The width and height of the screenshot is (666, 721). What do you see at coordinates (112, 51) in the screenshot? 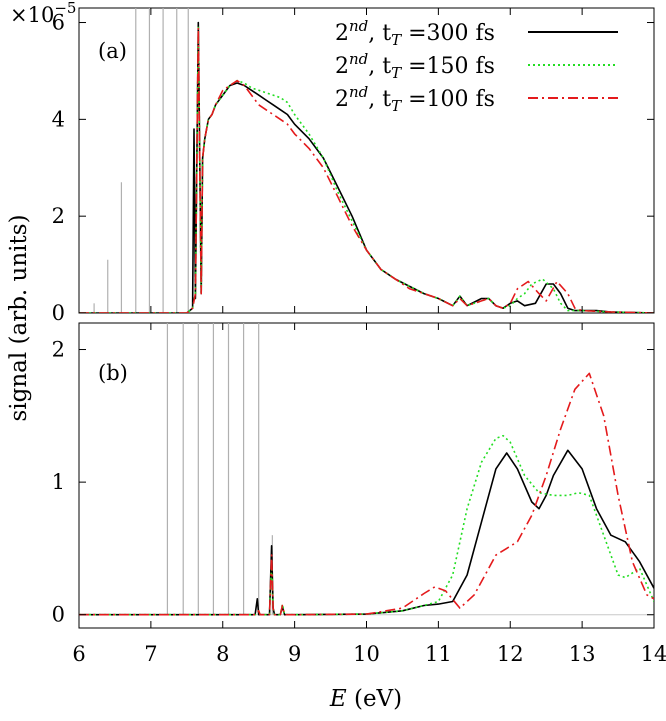
I see `panel-a-label: (a)` at bounding box center [112, 51].